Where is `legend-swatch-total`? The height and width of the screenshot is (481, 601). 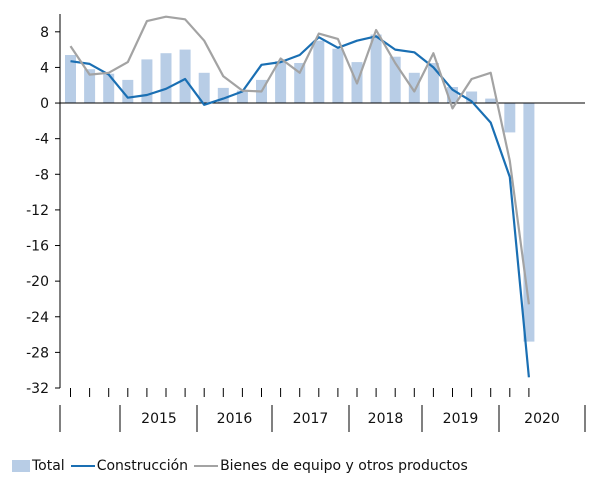
legend-swatch-total is located at coordinates (21, 466).